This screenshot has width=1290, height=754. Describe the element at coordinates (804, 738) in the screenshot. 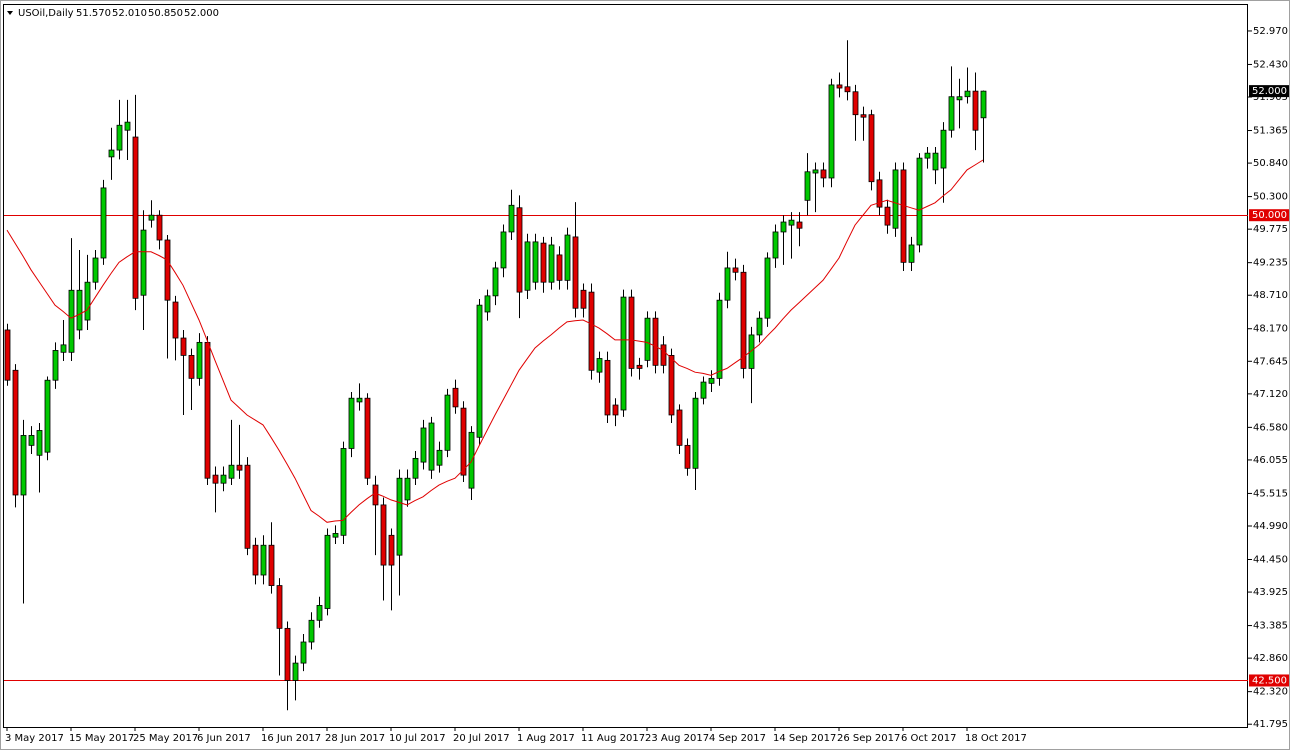

I see `x-tick-label: 14 Sep 2017` at that location.